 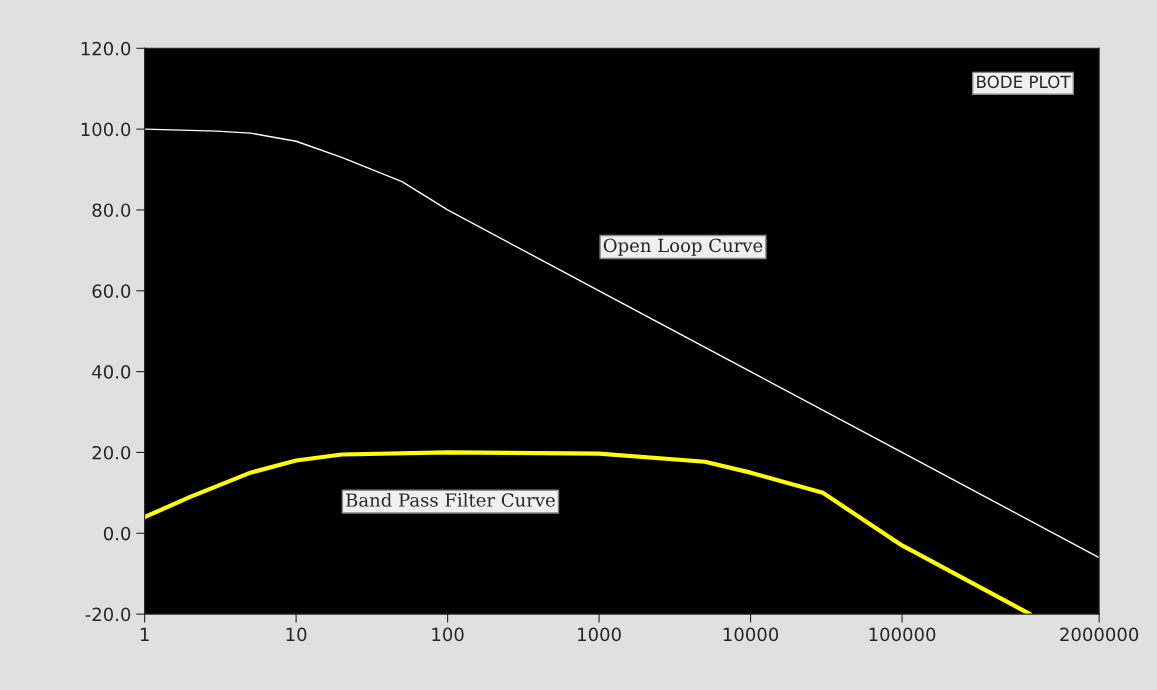 What do you see at coordinates (599, 634) in the screenshot?
I see `x-tick-label: 1000` at bounding box center [599, 634].